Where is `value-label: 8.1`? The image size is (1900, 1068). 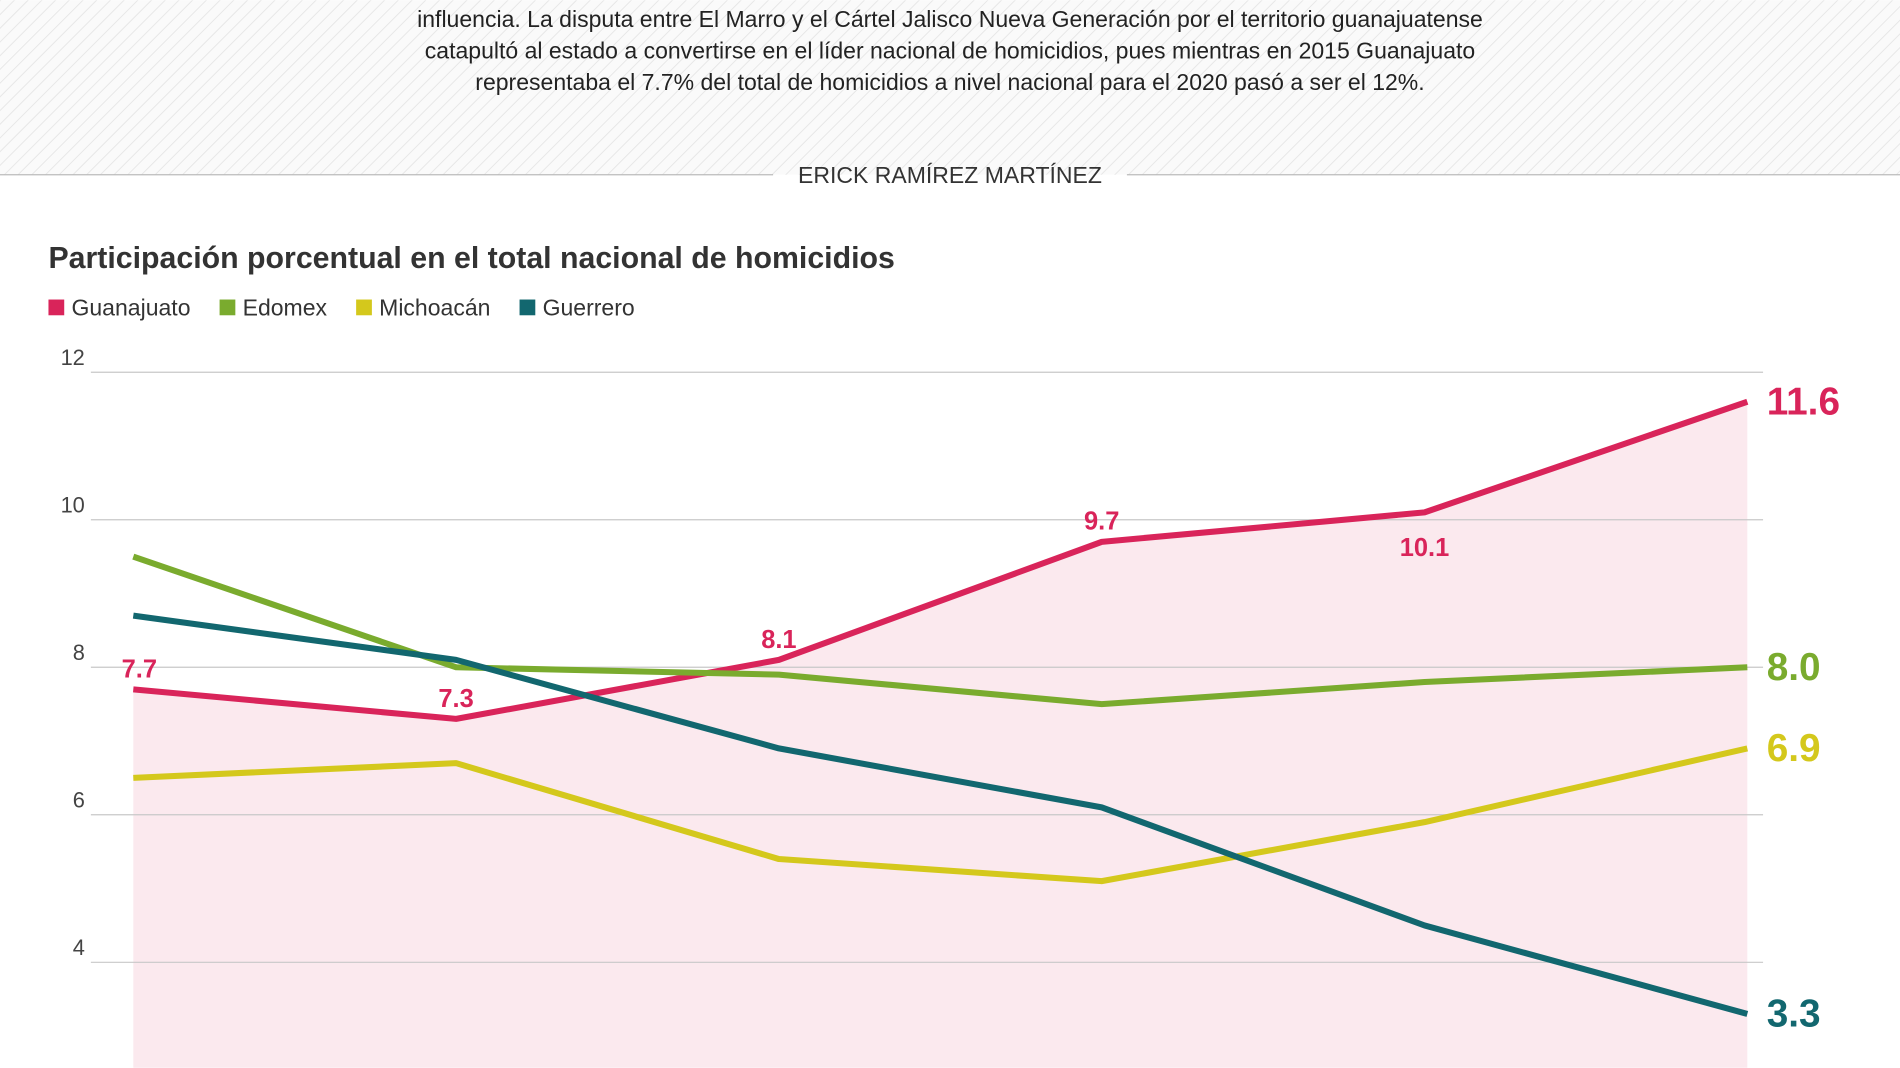 value-label: 8.1 is located at coordinates (778, 640).